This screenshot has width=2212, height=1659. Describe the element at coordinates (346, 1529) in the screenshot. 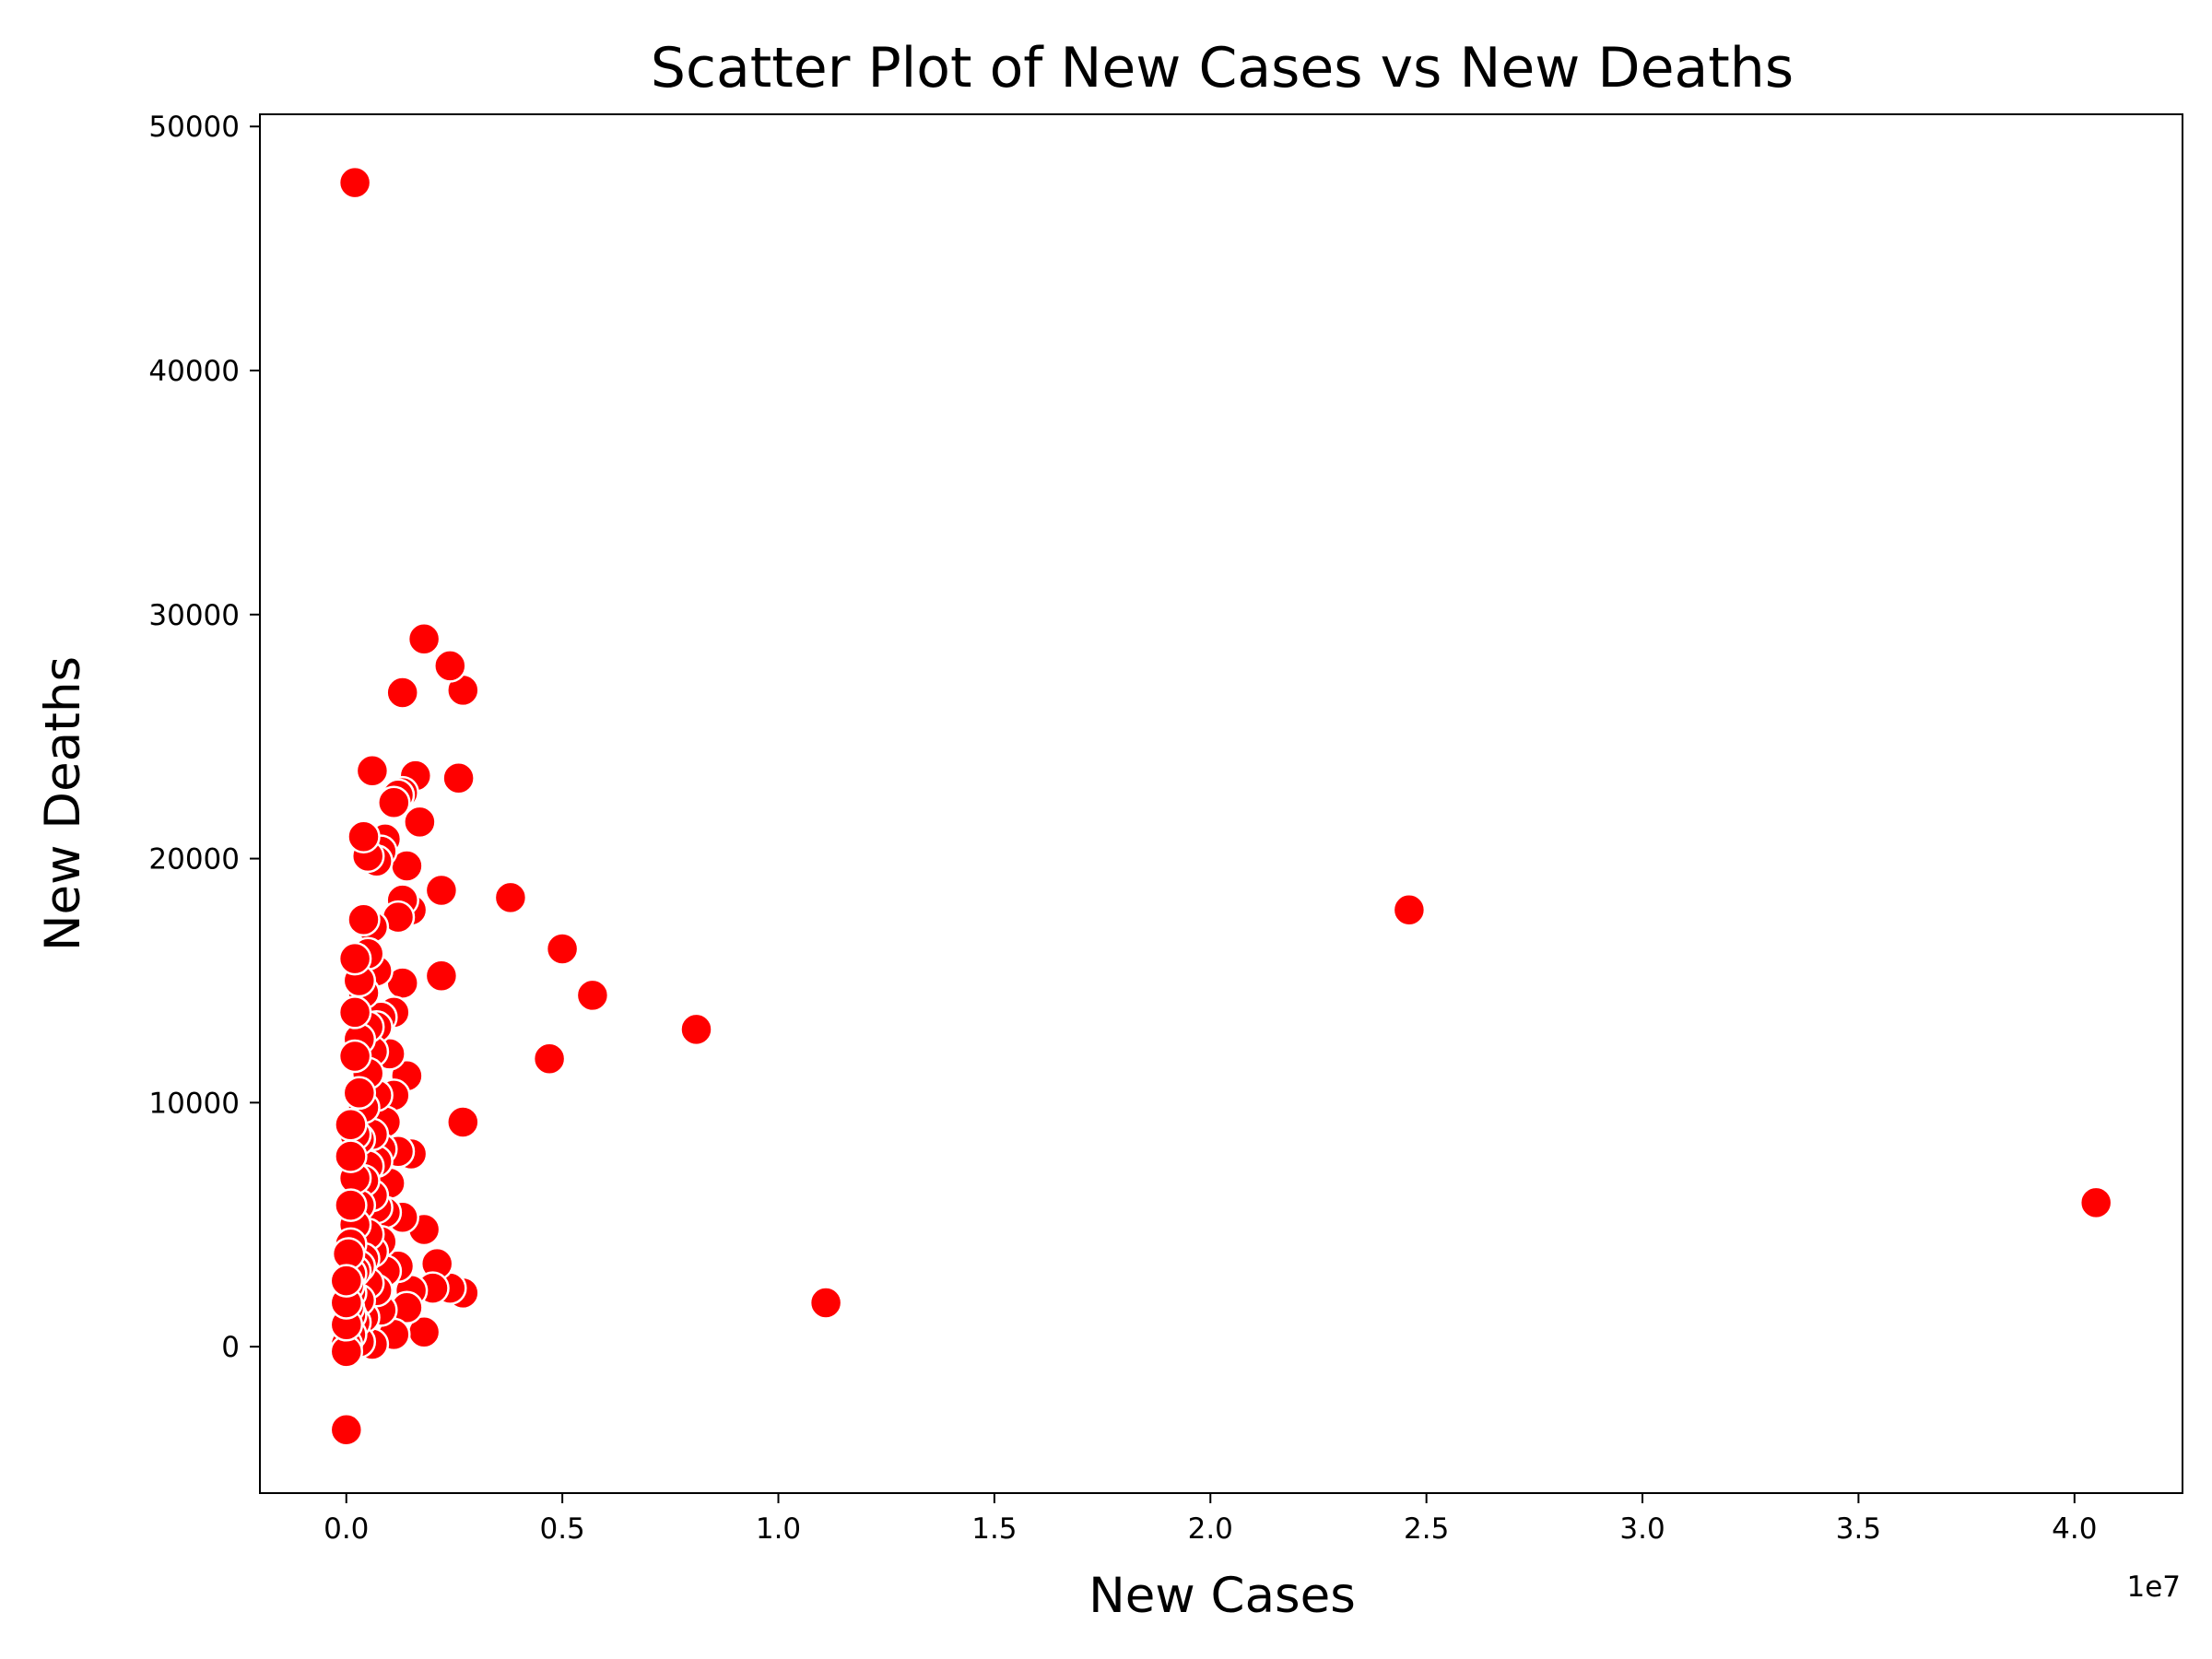

I see `x-tick-label: 0.0` at that location.